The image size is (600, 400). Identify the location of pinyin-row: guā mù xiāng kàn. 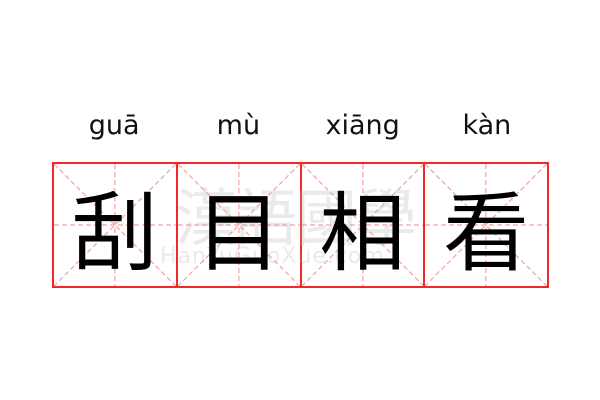
(300, 126).